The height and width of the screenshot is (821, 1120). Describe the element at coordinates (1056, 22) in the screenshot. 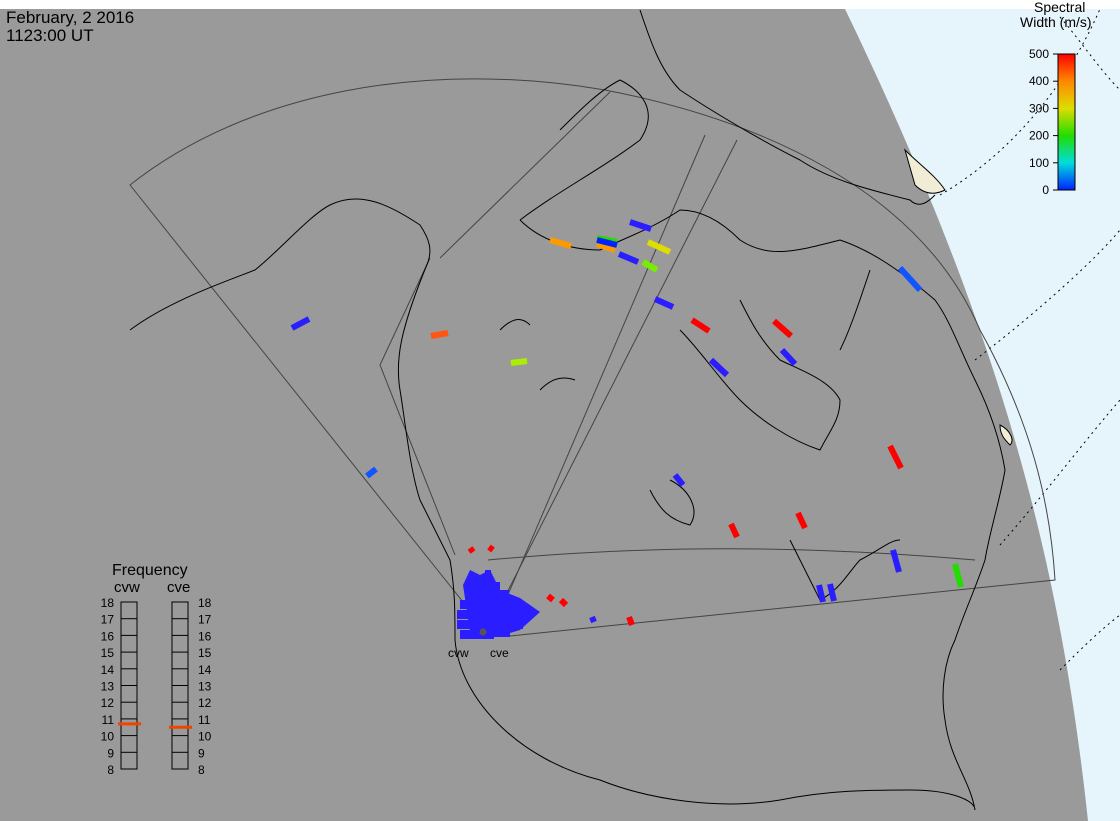

I see `colorbar-title-line2: Width (m/s)` at that location.